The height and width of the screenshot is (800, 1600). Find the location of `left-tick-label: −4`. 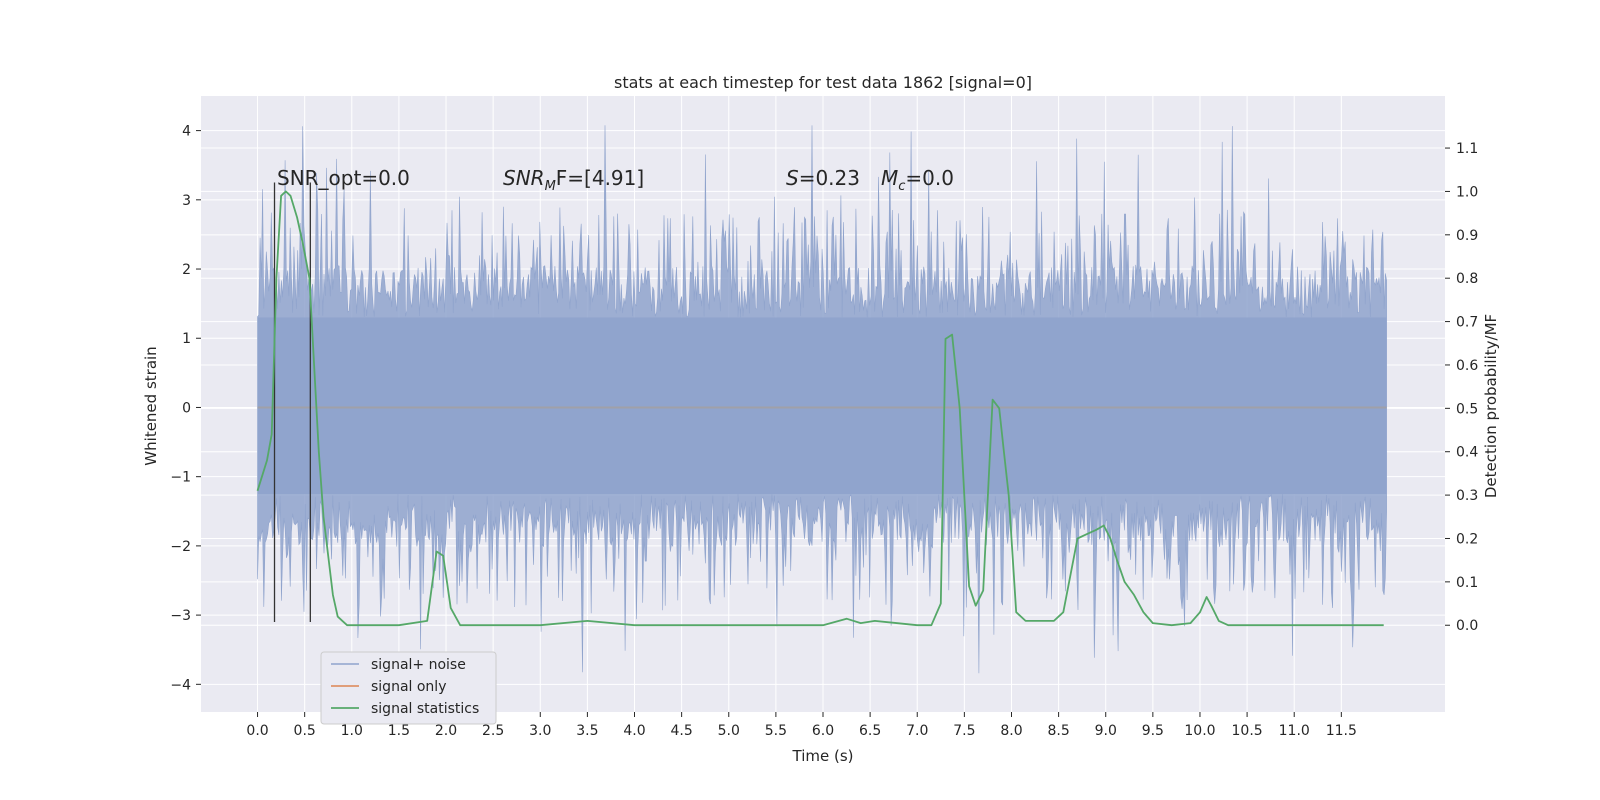

left-tick-label: −4 is located at coordinates (180, 685).